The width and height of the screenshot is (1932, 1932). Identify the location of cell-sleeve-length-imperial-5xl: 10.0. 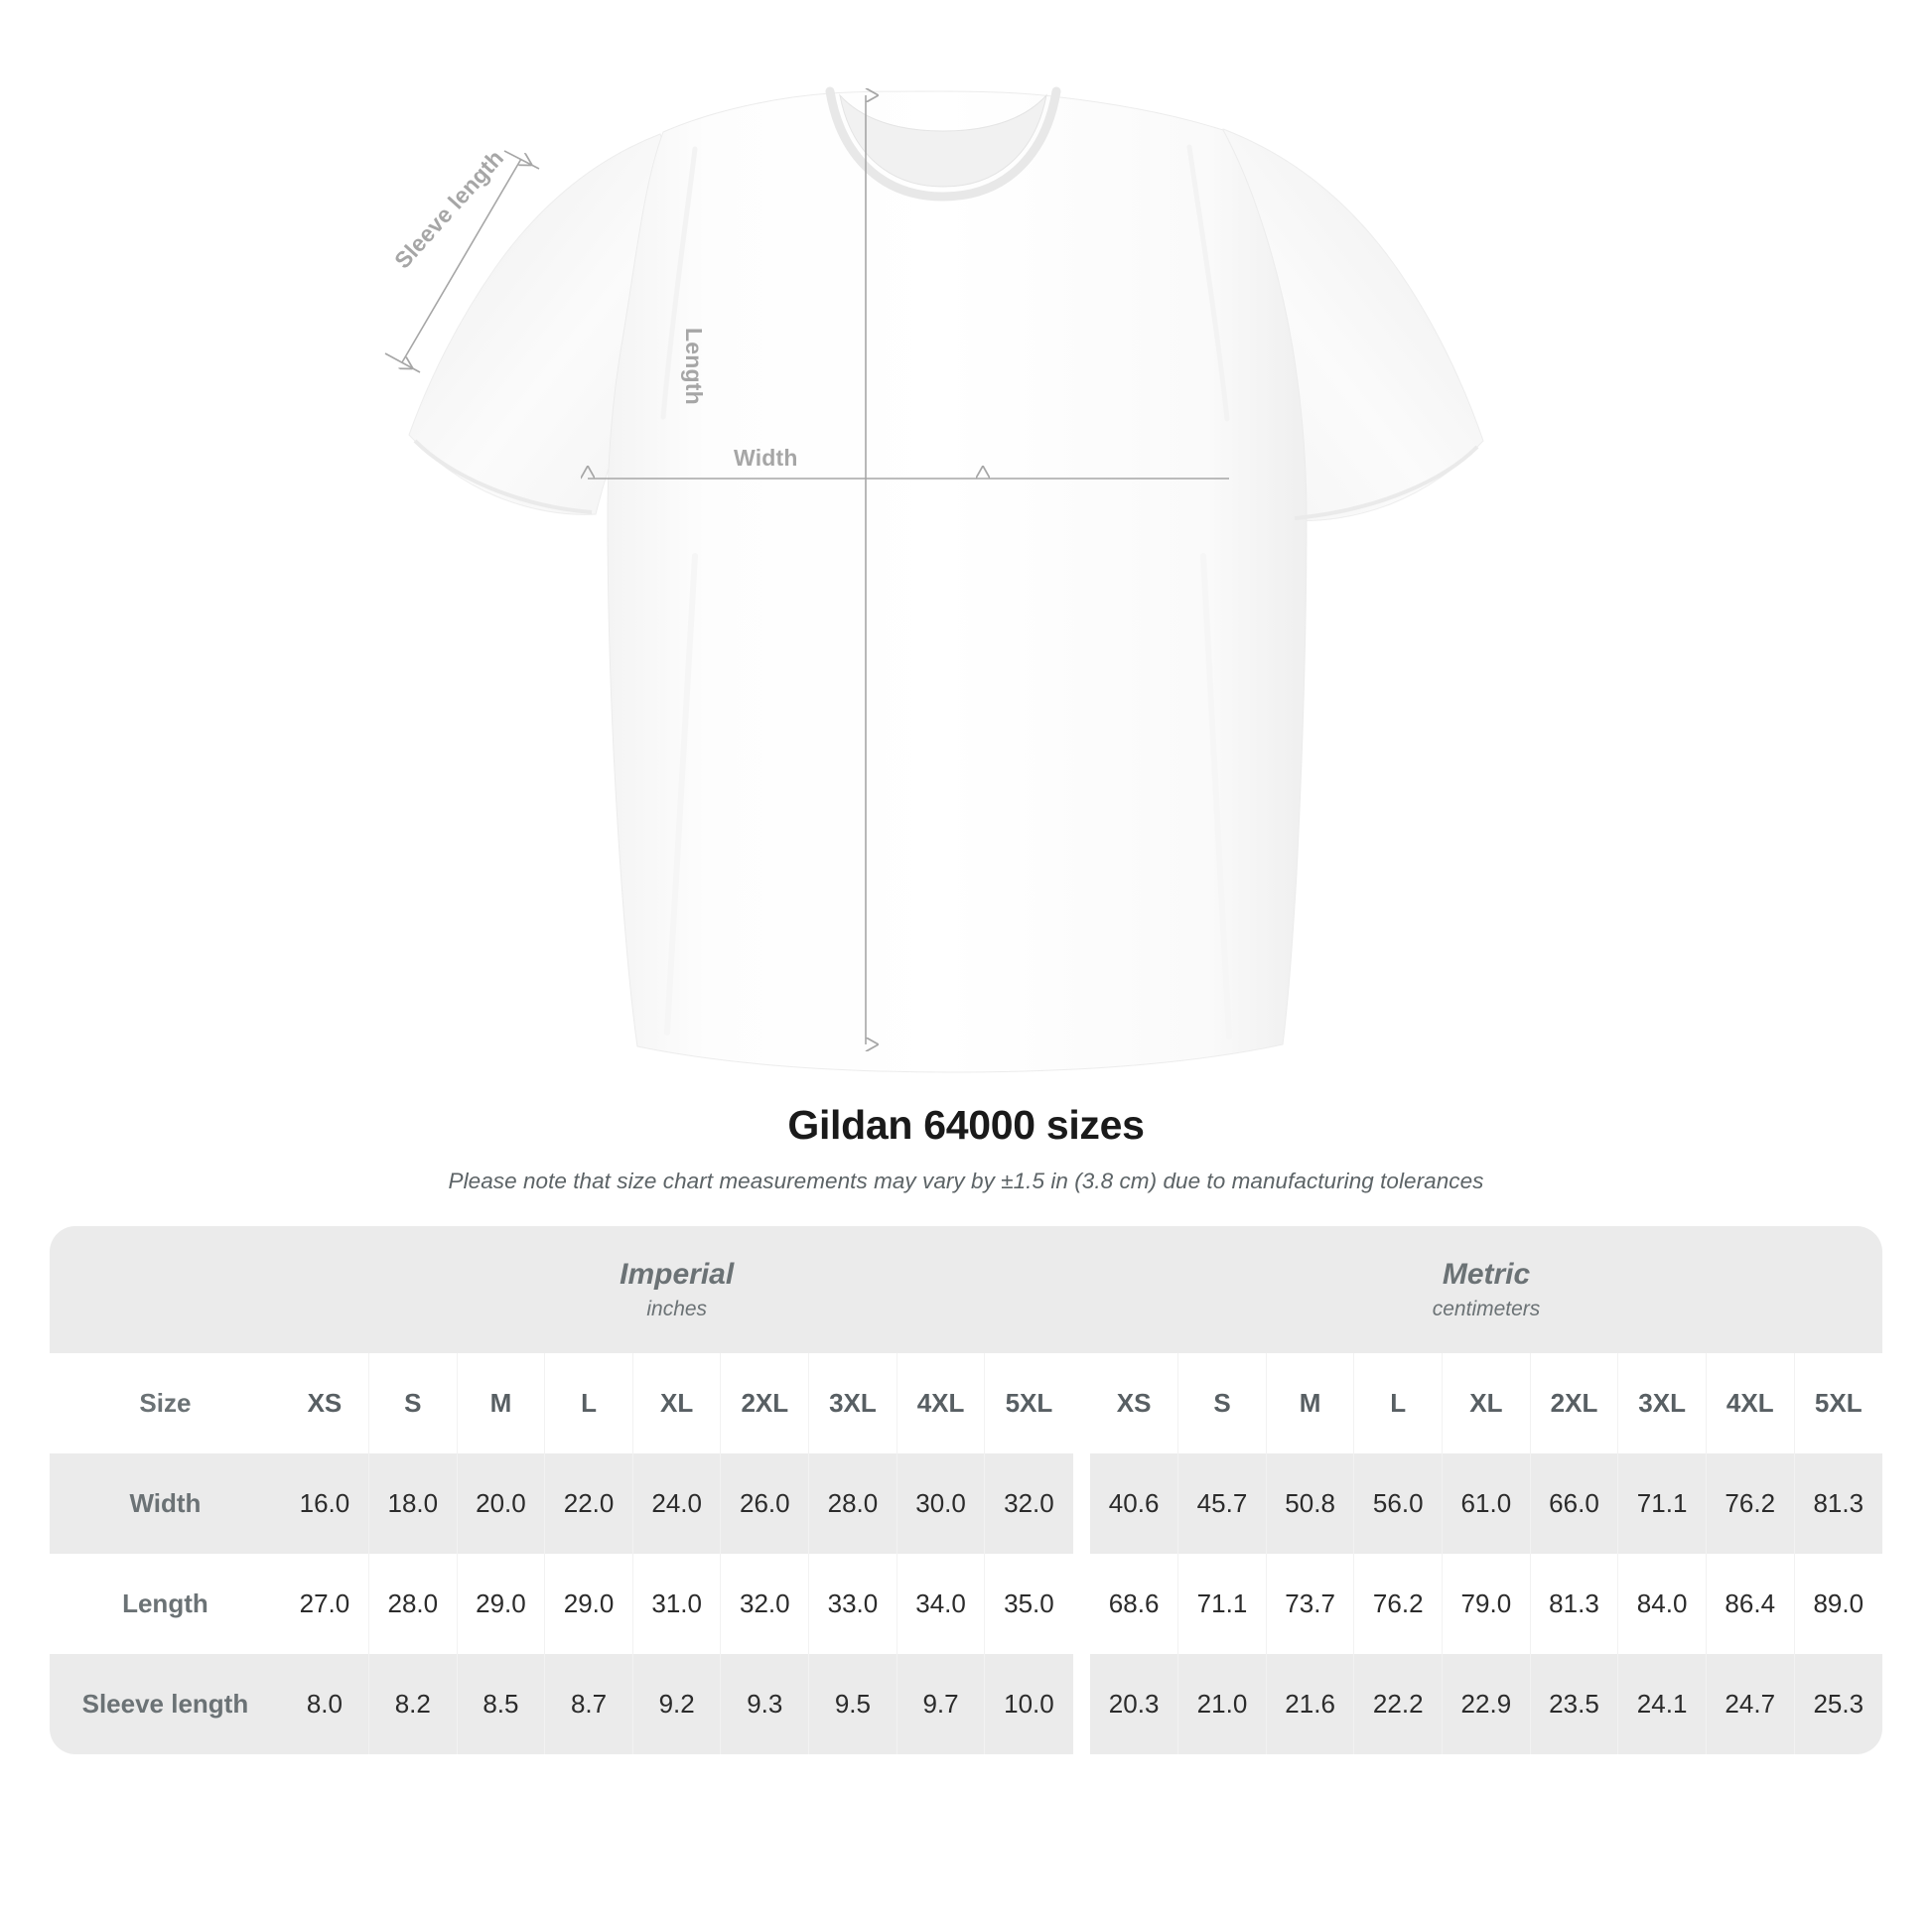
(1029, 1704).